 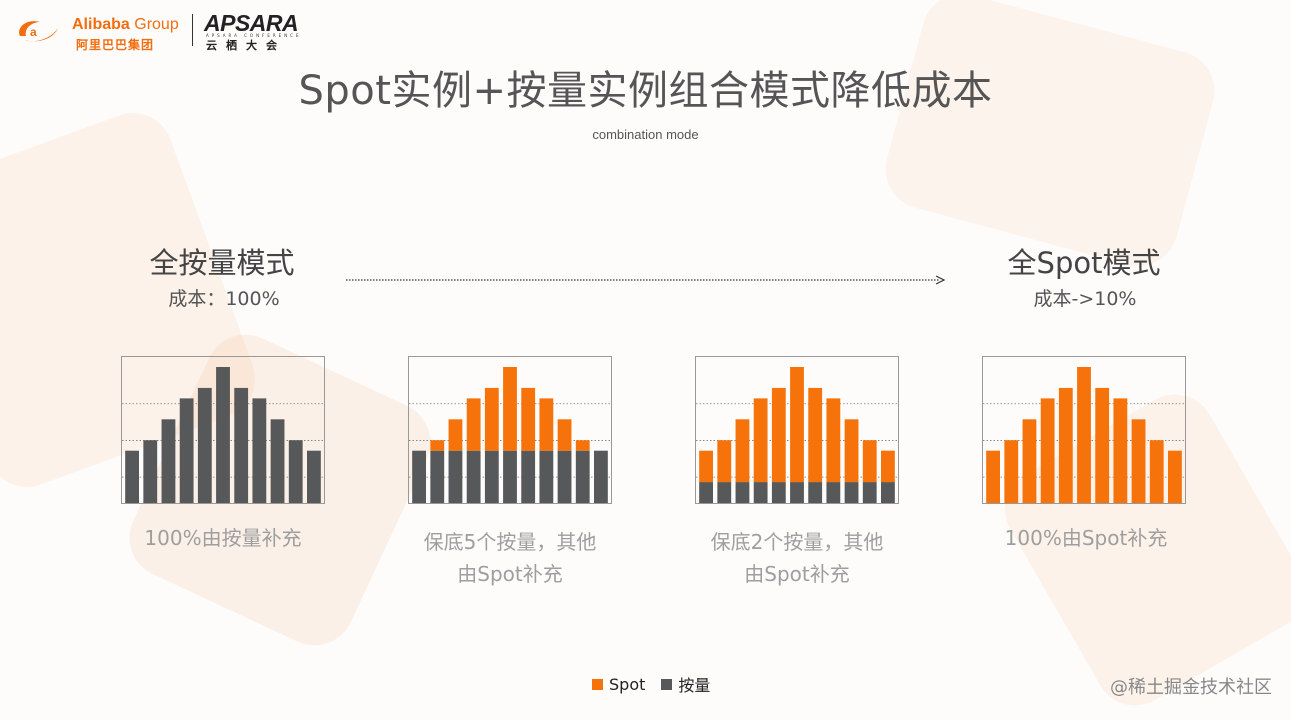 What do you see at coordinates (1085, 299) in the screenshot?
I see `right-mode-cost: 成本->10%` at bounding box center [1085, 299].